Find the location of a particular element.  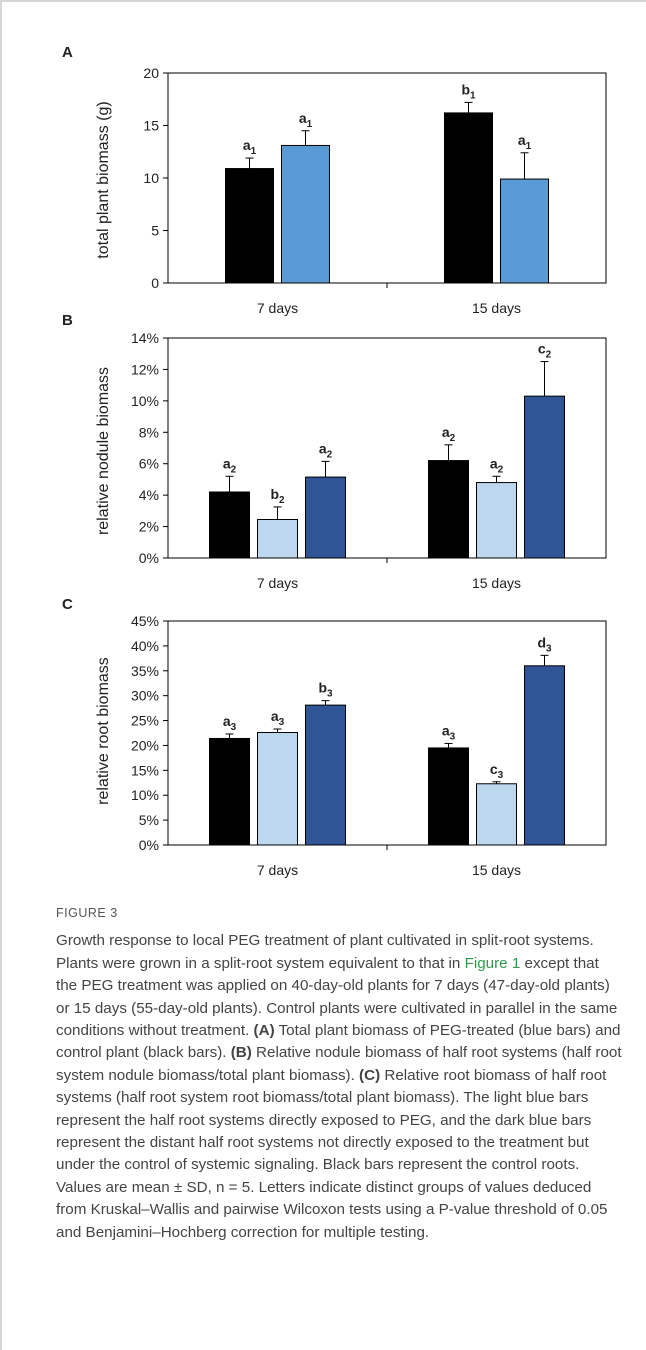

y-tick-label: 20% is located at coordinates (145, 745).